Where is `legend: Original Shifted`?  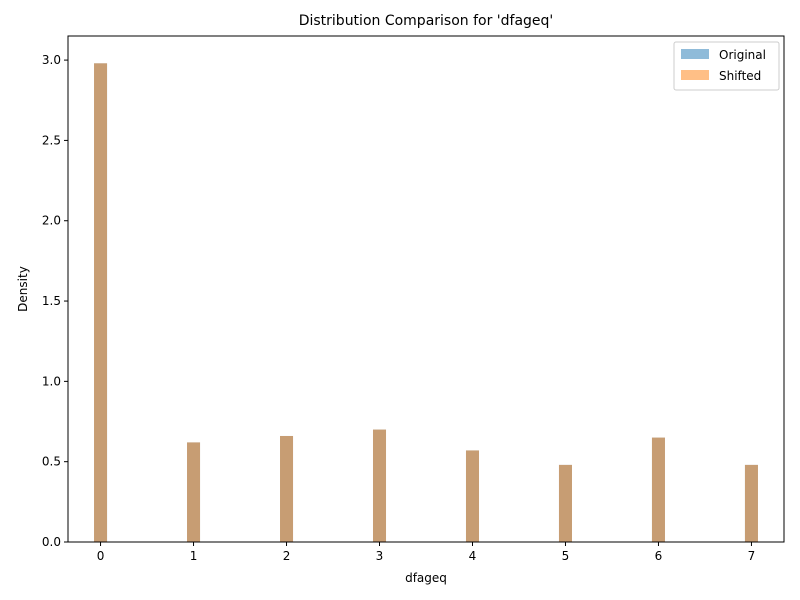
legend: Original Shifted is located at coordinates (726, 66).